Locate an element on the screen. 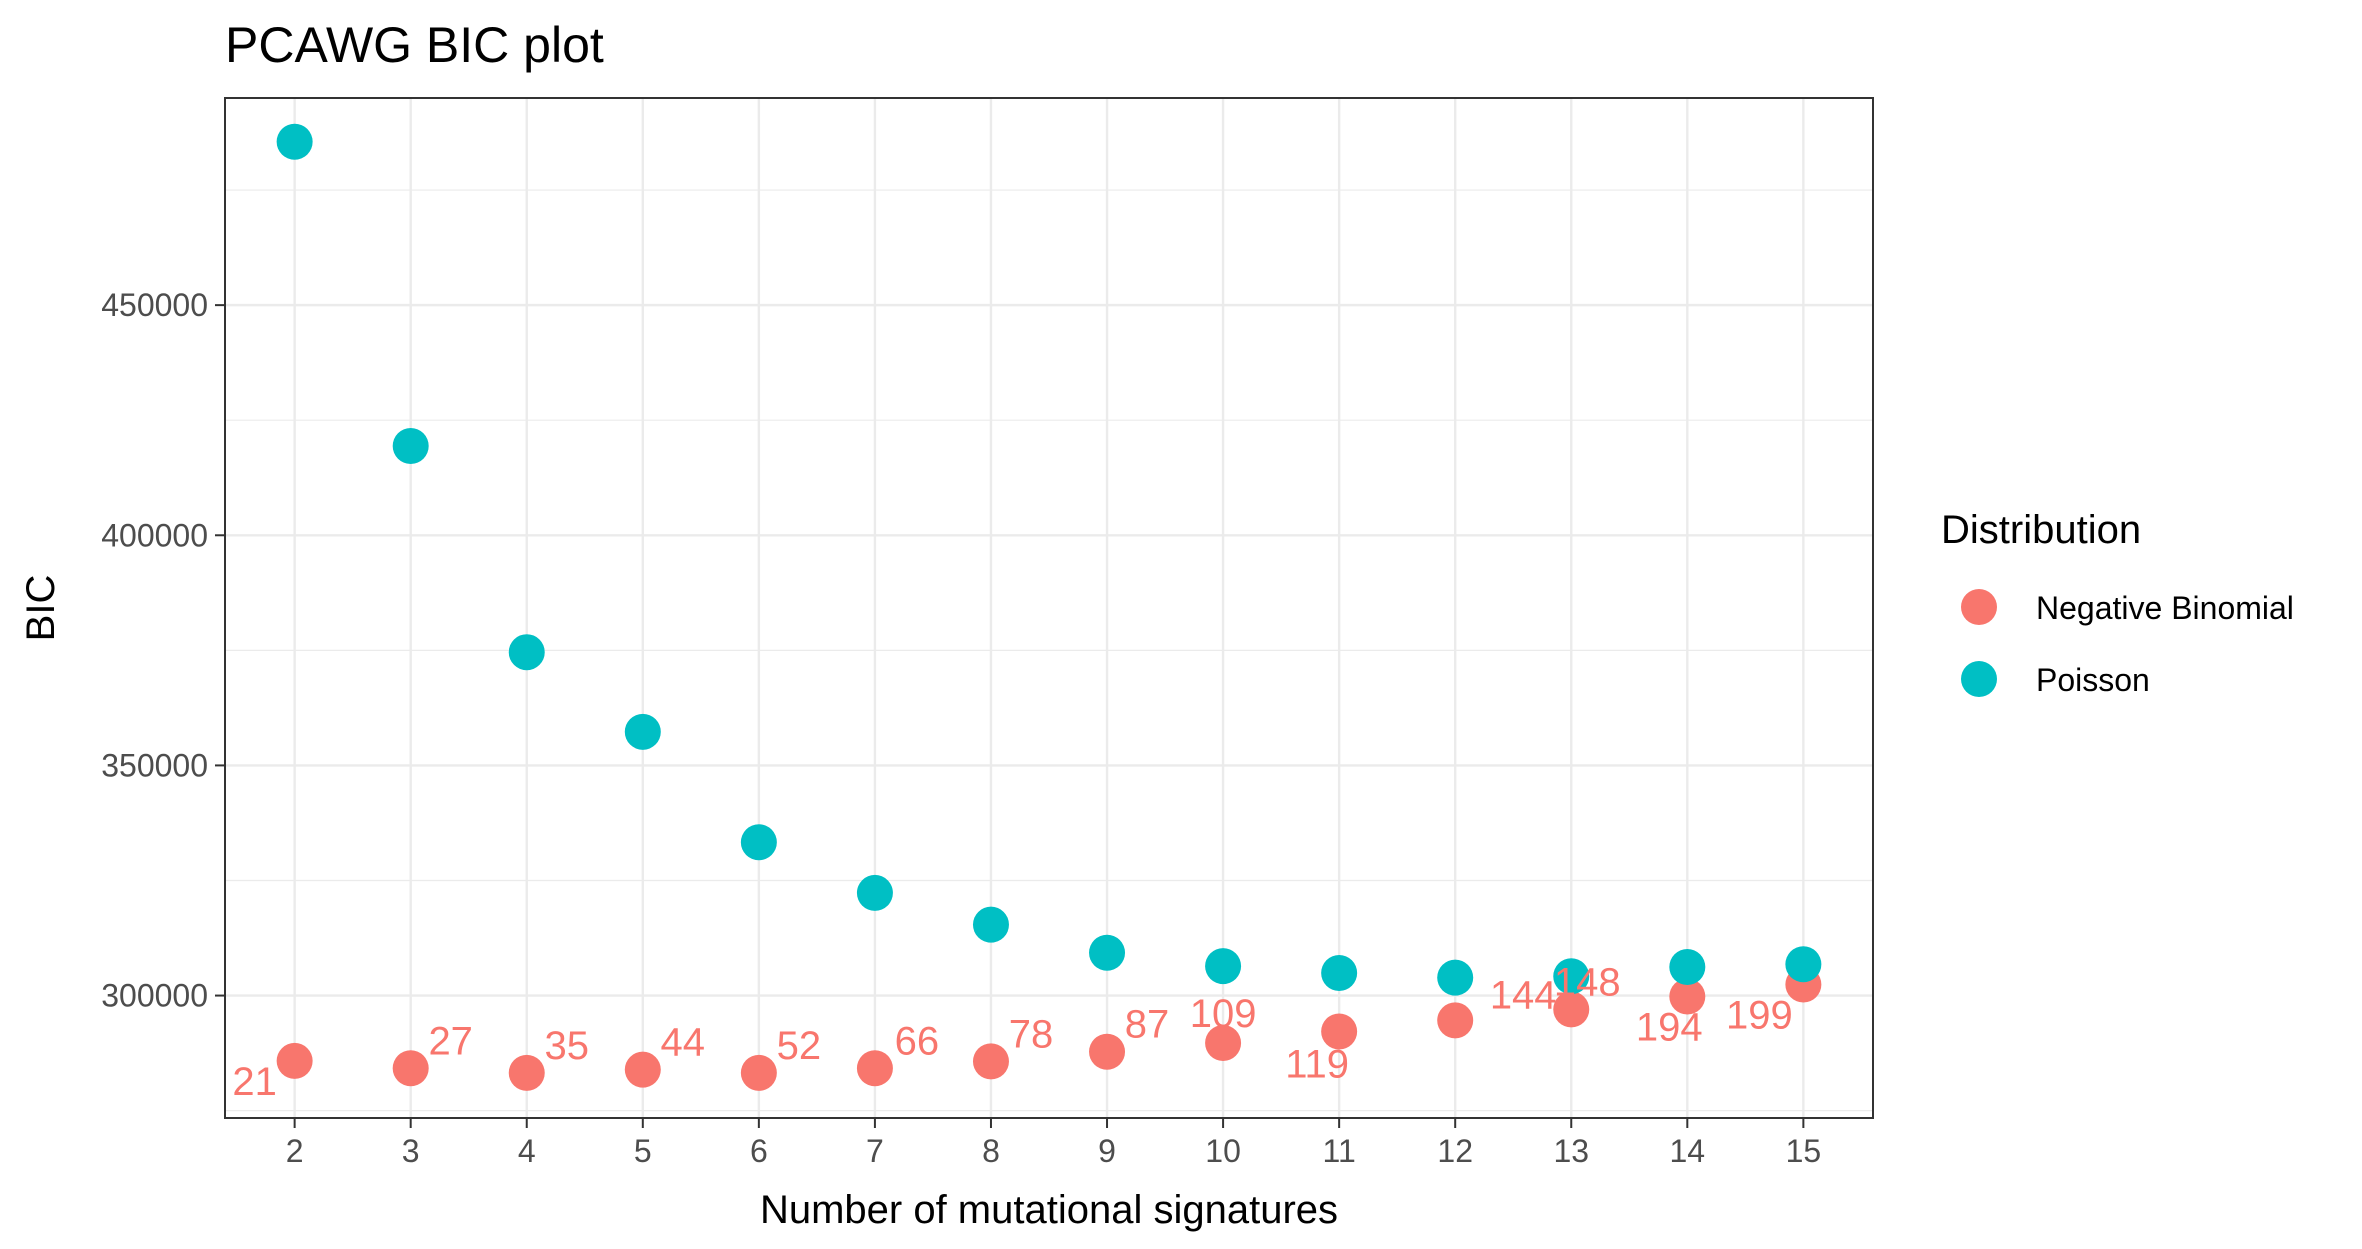 This screenshot has width=2362, height=1249. y-tick-label: 350000 is located at coordinates (154, 765).